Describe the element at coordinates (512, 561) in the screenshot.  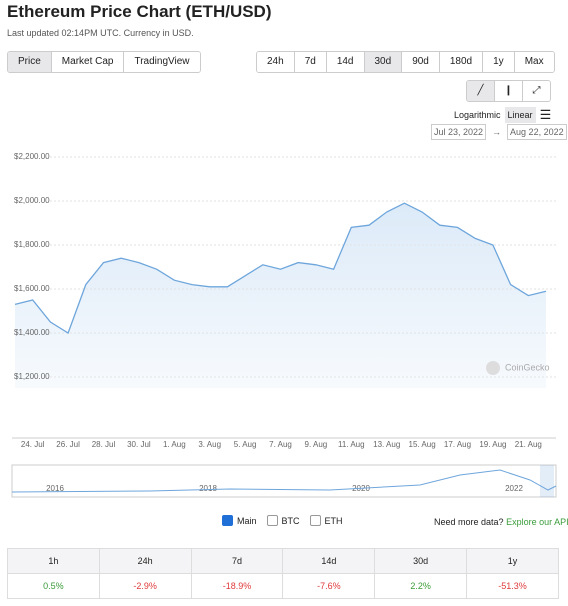
I see `table-header: 1y` at that location.